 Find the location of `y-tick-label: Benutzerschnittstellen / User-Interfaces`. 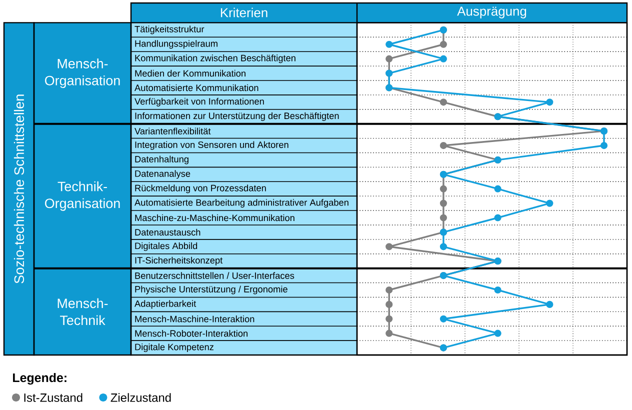

y-tick-label: Benutzerschnittstellen / User-Interfaces is located at coordinates (214, 275).